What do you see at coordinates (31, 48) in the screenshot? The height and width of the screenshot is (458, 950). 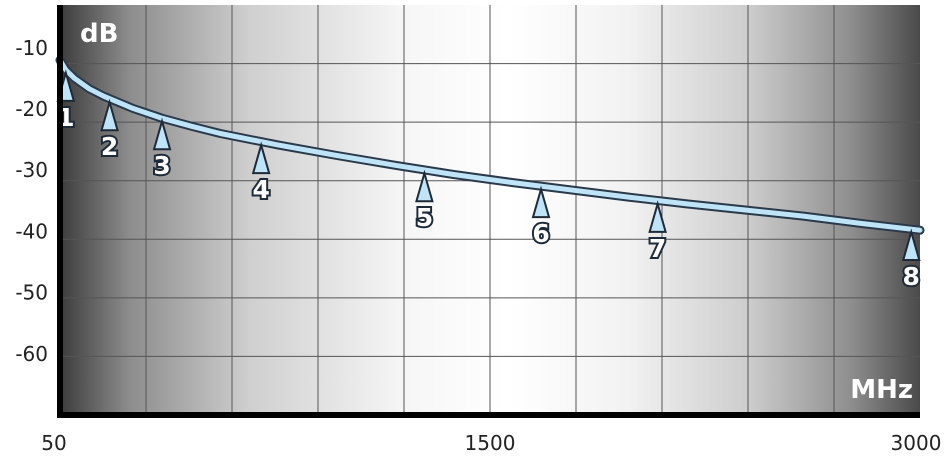 I see `y-tick-label: -10` at bounding box center [31, 48].